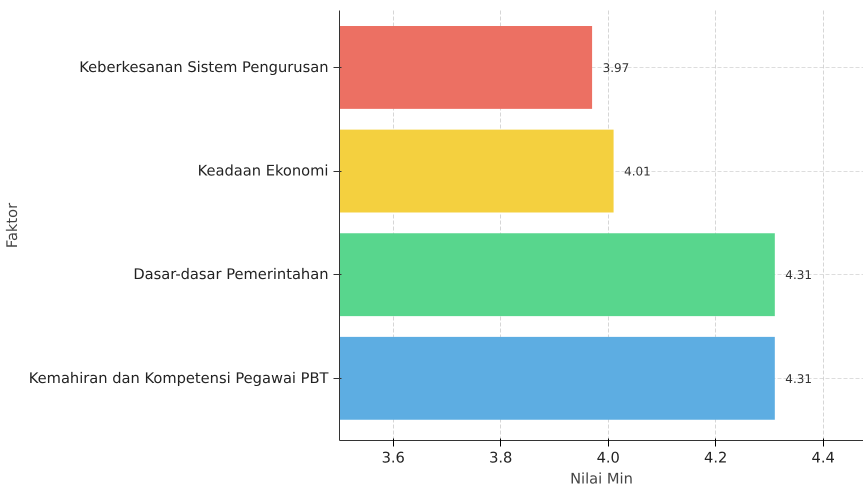 The width and height of the screenshot is (863, 490). Describe the element at coordinates (823, 458) in the screenshot. I see `x-tick-label: 4.4` at that location.